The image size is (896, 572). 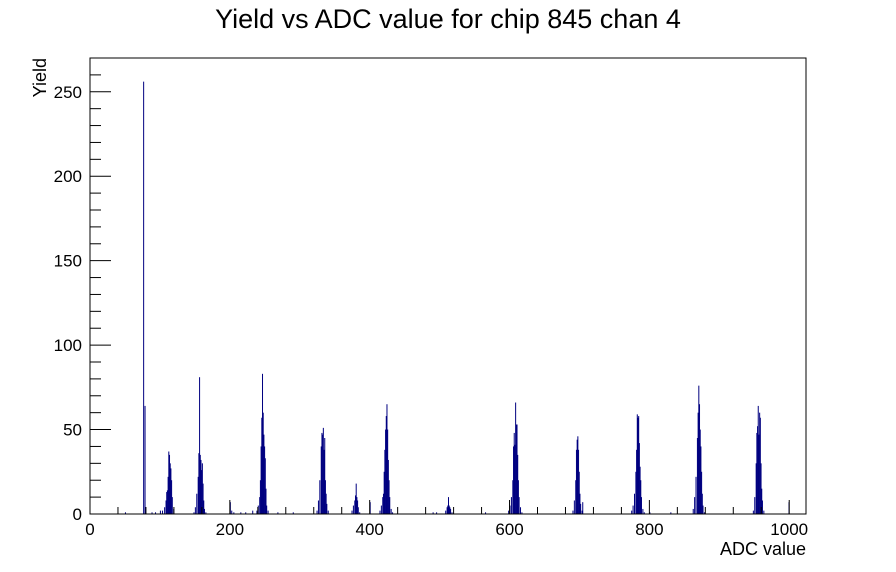 What do you see at coordinates (446, 519) in the screenshot?
I see `x-axis: 0 200 400 600 800 1000` at bounding box center [446, 519].